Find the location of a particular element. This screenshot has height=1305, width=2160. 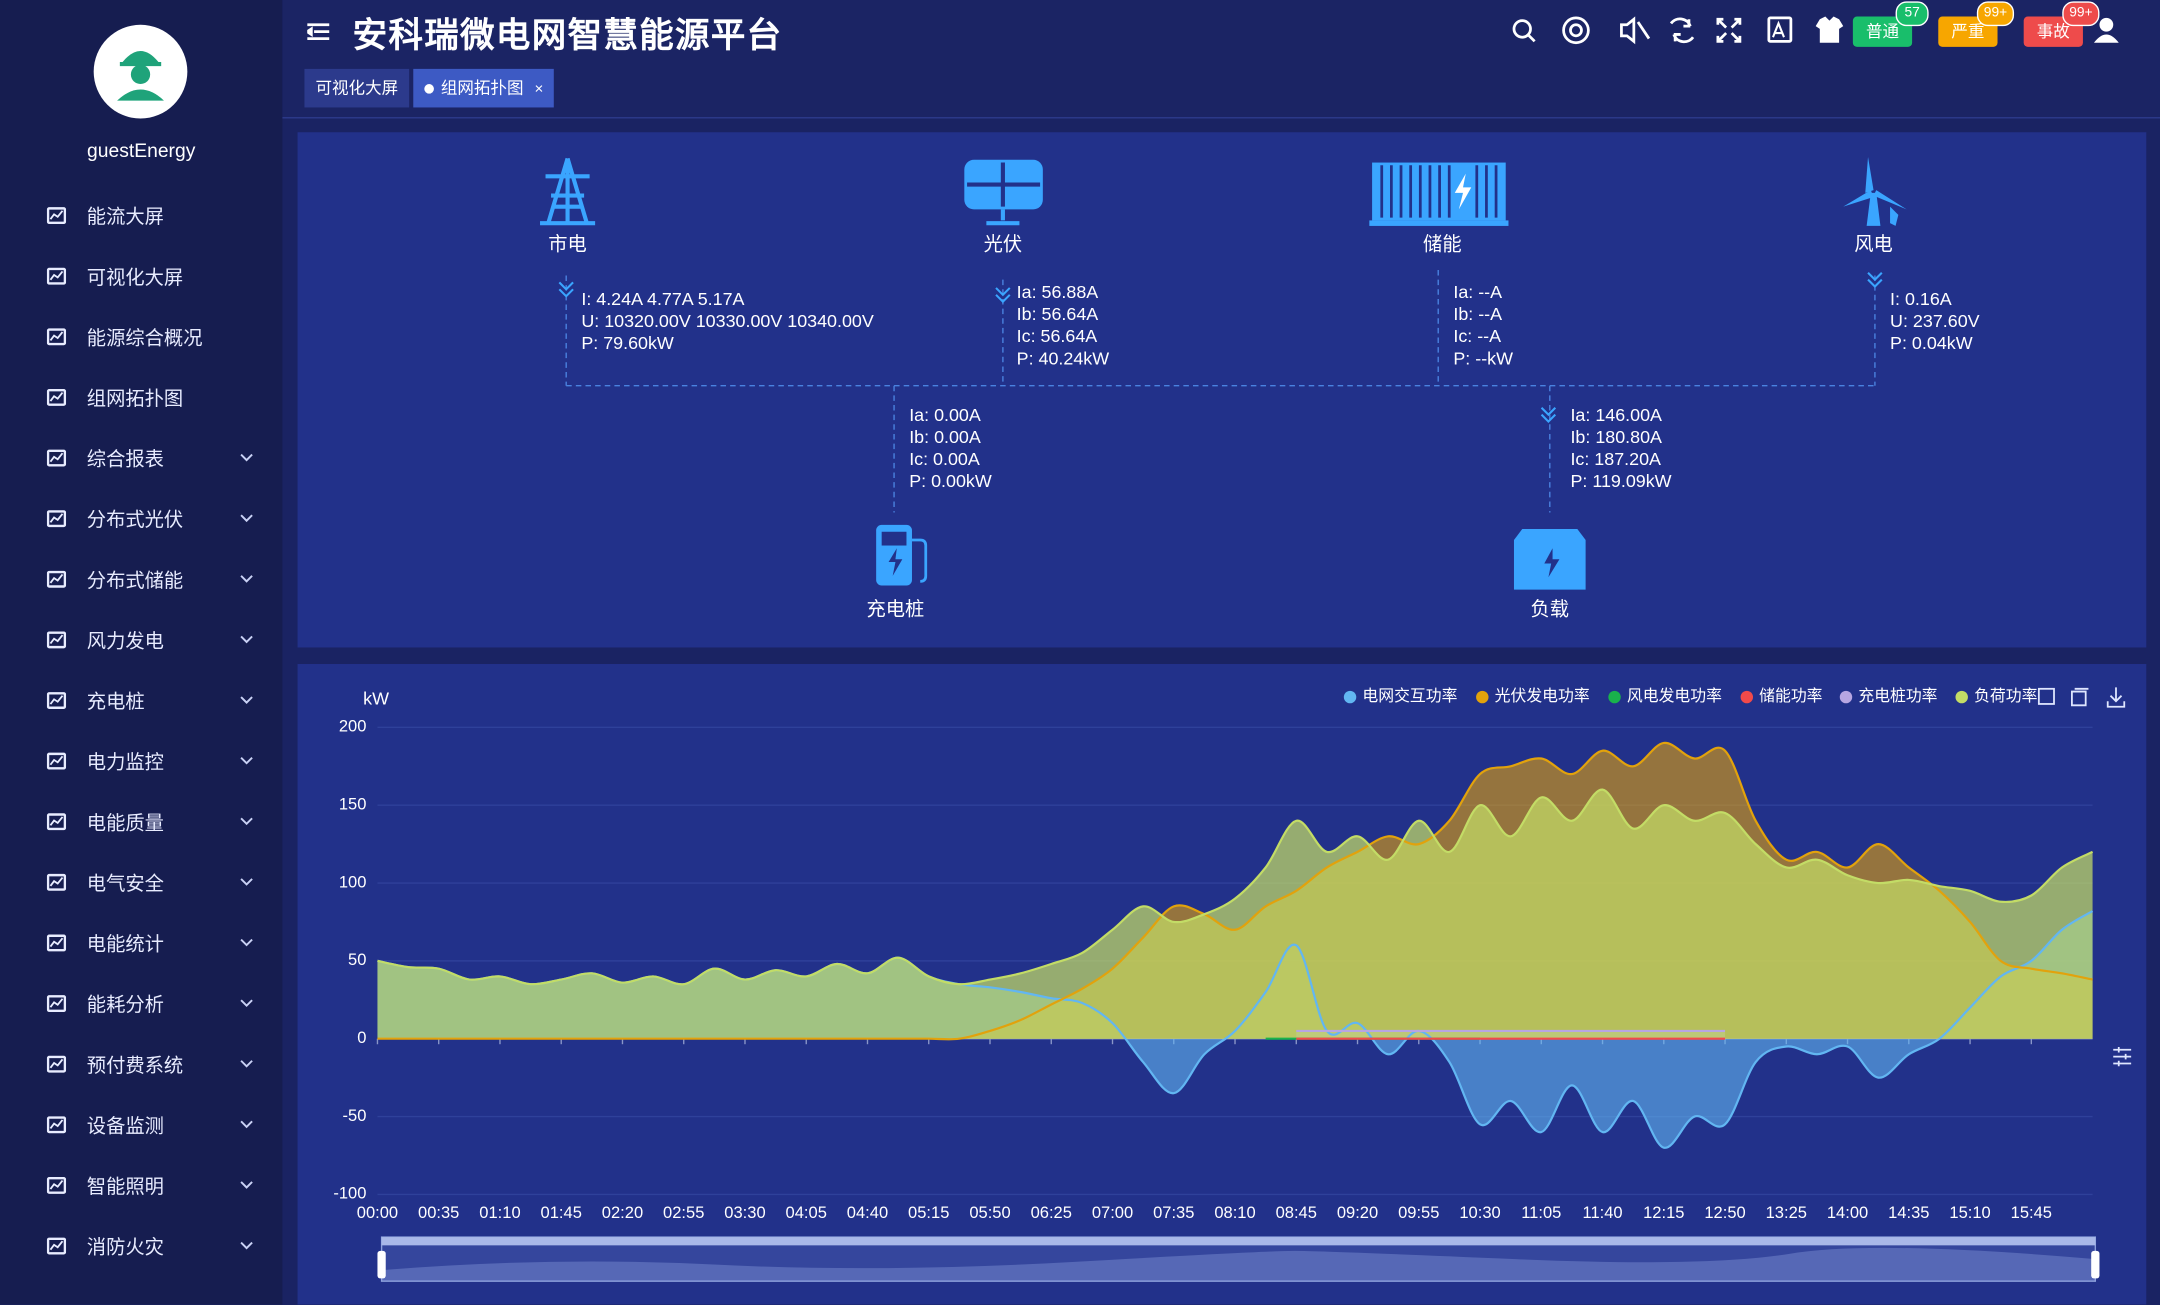

tab: 可视化大屏 is located at coordinates (357, 88).